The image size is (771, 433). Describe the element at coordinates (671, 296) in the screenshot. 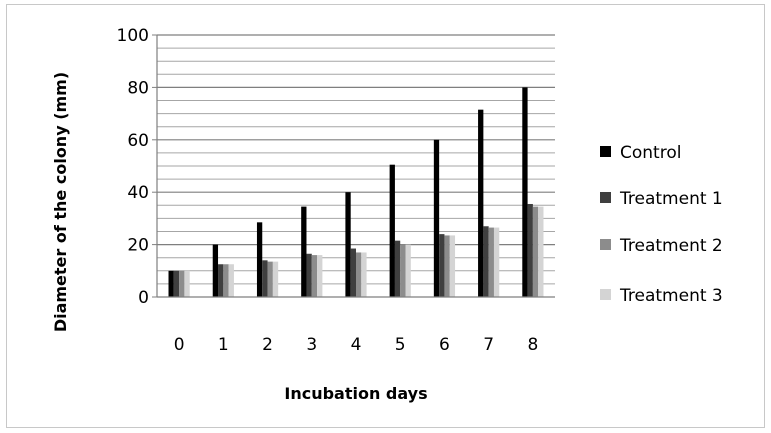

I see `legend-label: Treatment 3` at that location.